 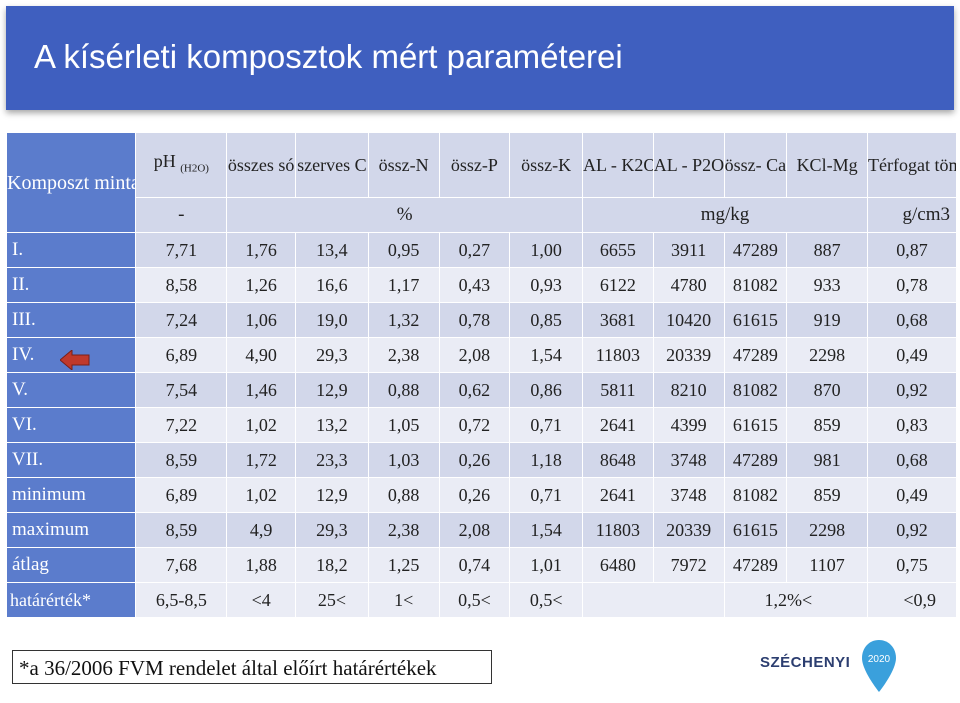 I want to click on table-cell: 2,08, so click(x=474, y=530).